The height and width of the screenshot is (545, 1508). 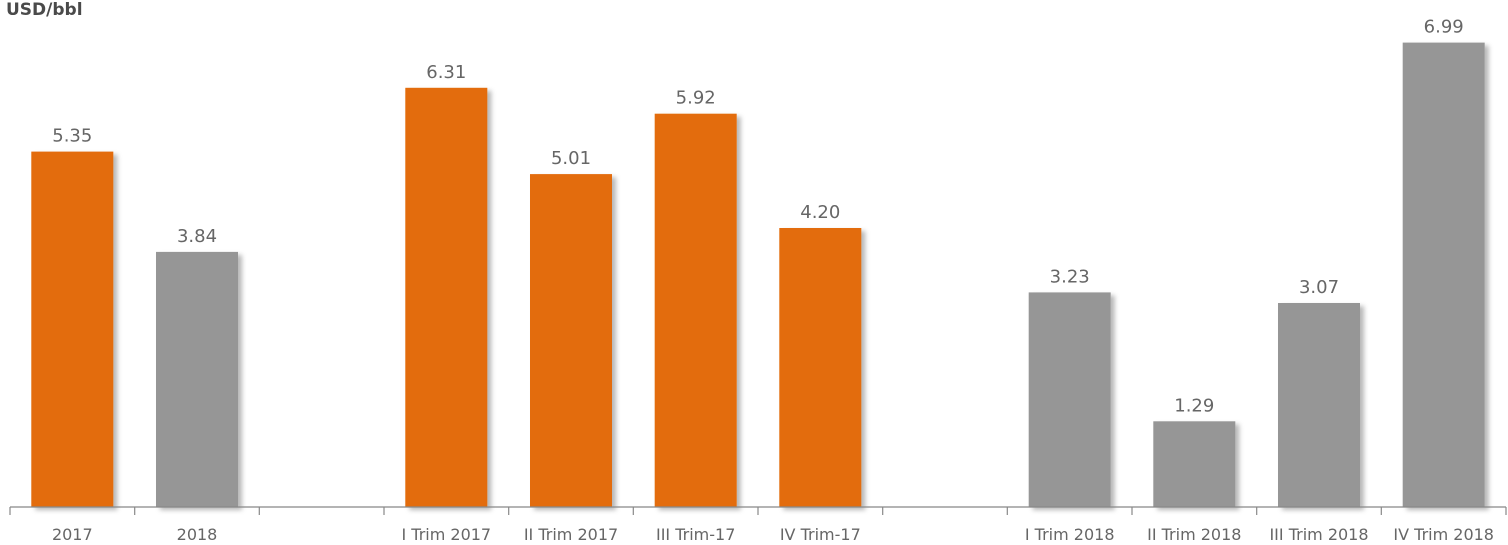 What do you see at coordinates (1194, 405) in the screenshot?
I see `value-label-9: 1.29` at bounding box center [1194, 405].